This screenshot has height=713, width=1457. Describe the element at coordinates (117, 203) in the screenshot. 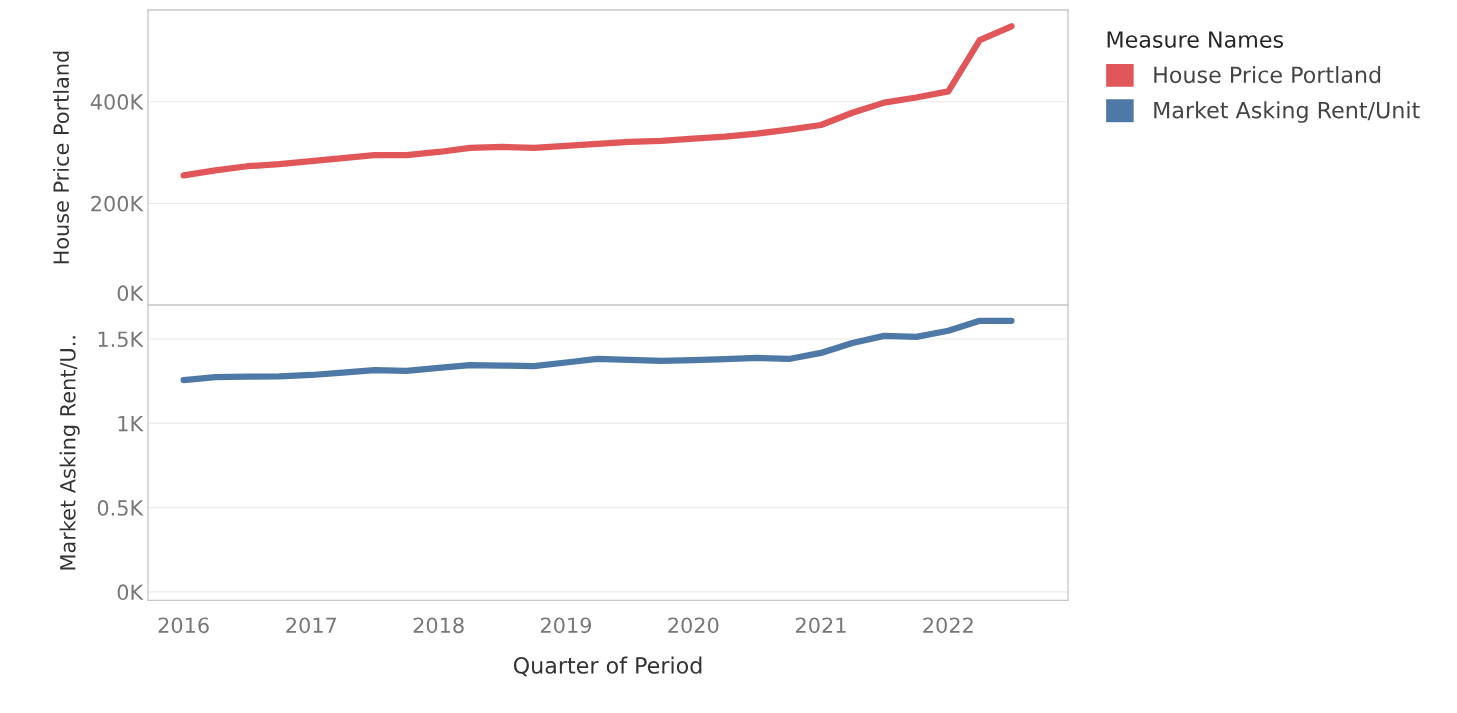

I see `y-tick-label: 200K` at that location.